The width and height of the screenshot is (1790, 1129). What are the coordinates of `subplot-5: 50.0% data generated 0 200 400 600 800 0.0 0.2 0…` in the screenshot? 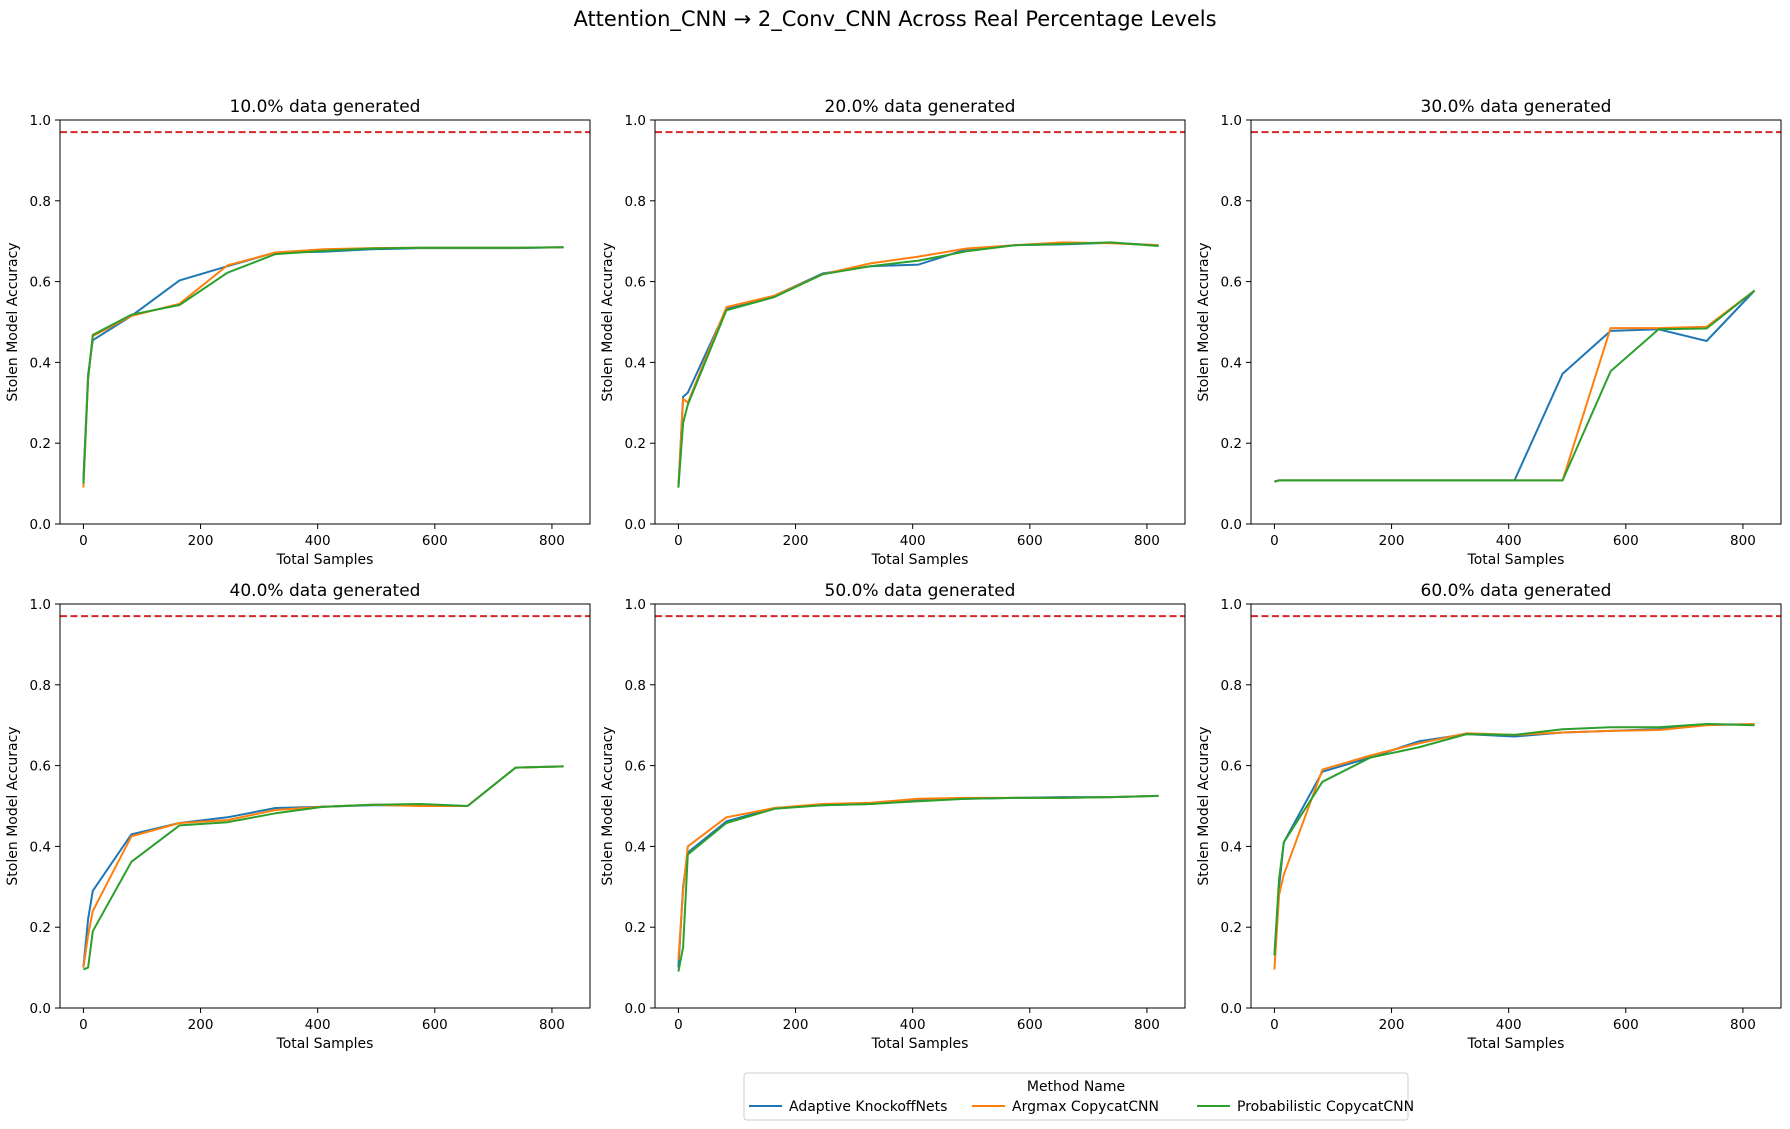 It's located at (893, 816).